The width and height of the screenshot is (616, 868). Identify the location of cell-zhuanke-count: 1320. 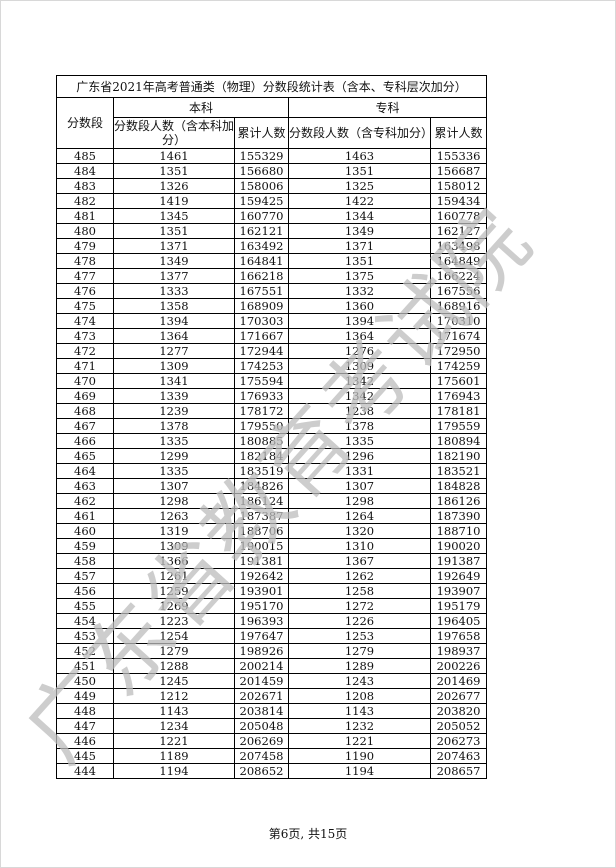
(359, 531).